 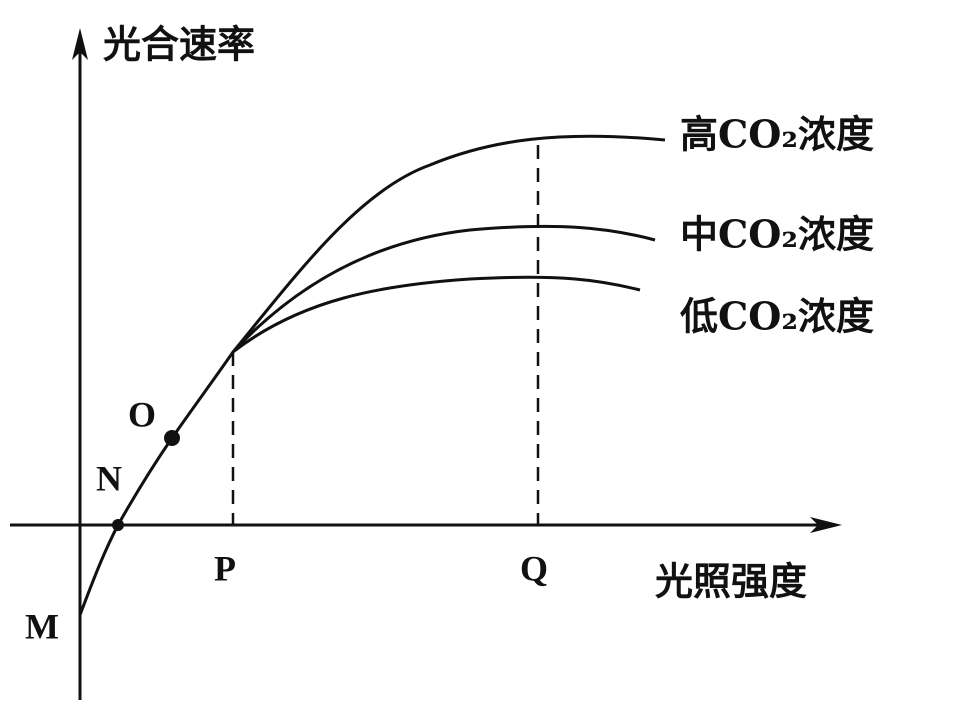 I want to click on mid-curve, so click(x=443, y=289).